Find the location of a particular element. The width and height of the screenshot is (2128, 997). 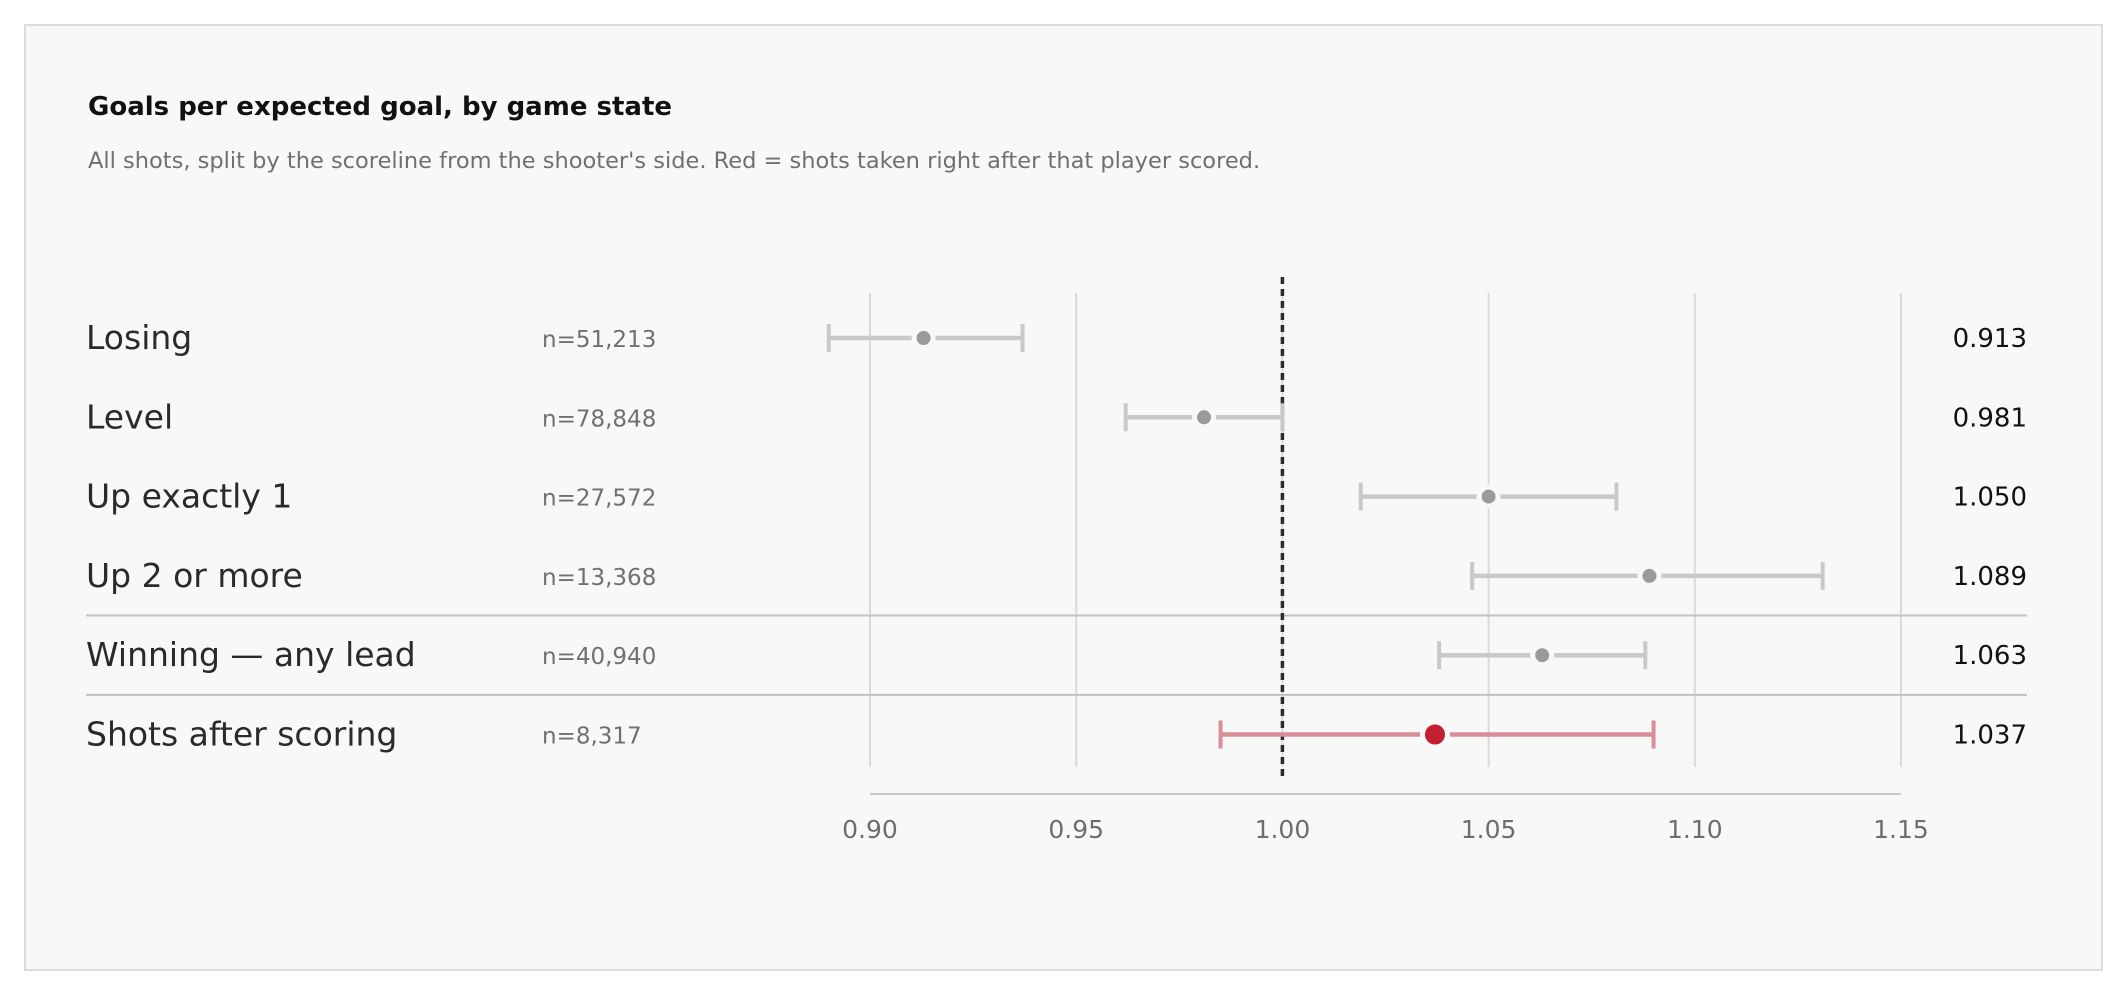

x-tick-label: 1.00 is located at coordinates (1283, 829).